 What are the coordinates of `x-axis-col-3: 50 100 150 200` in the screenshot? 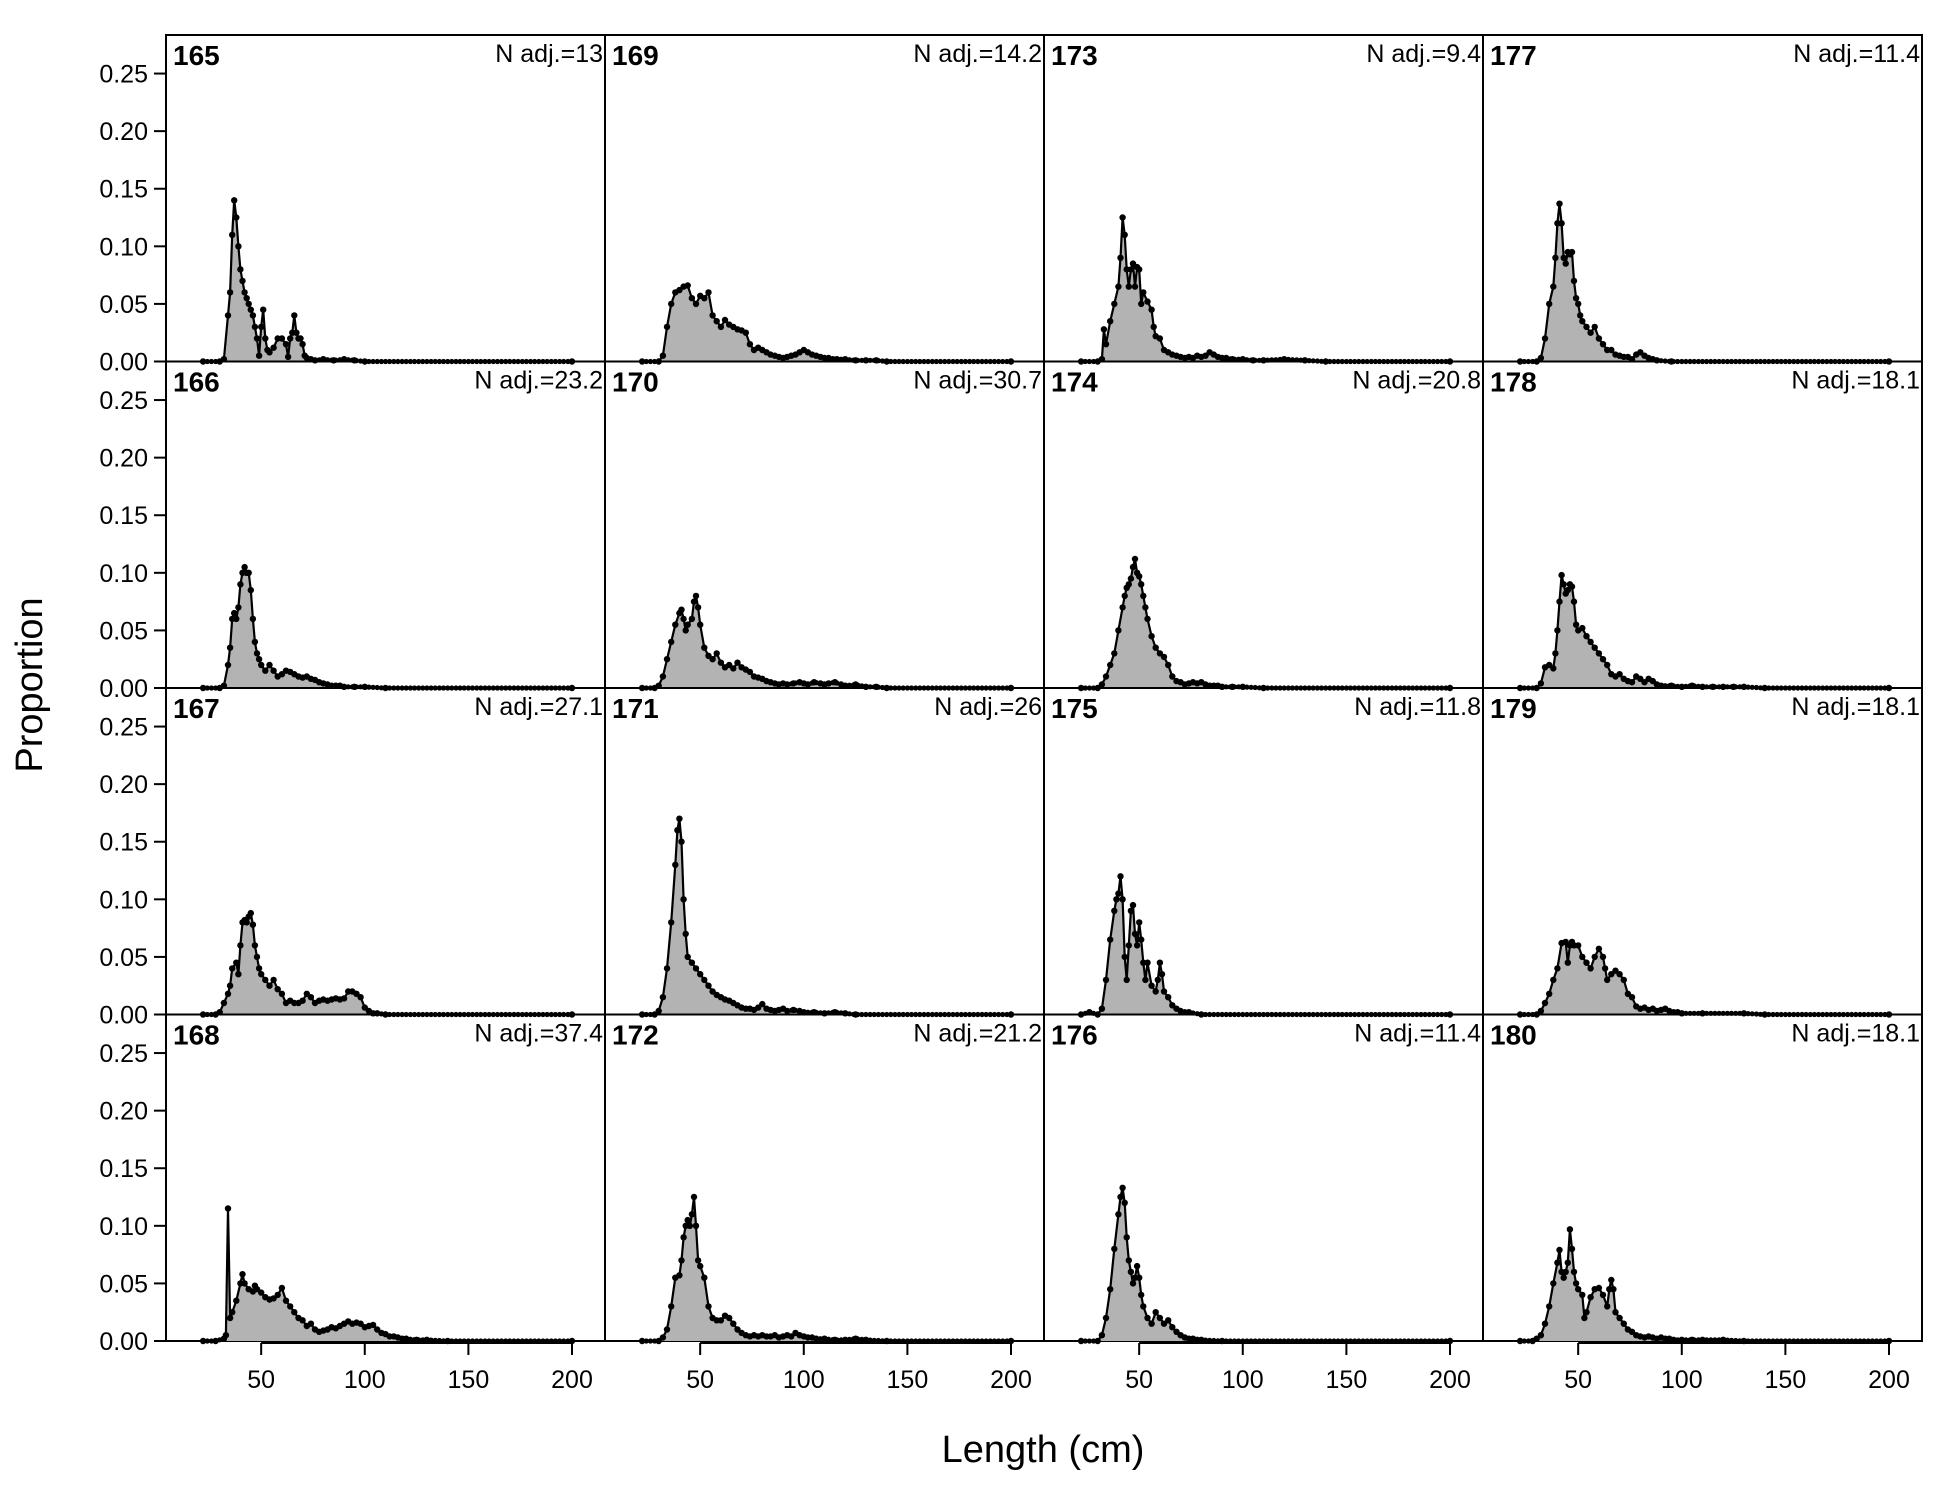 It's located at (1298, 1368).